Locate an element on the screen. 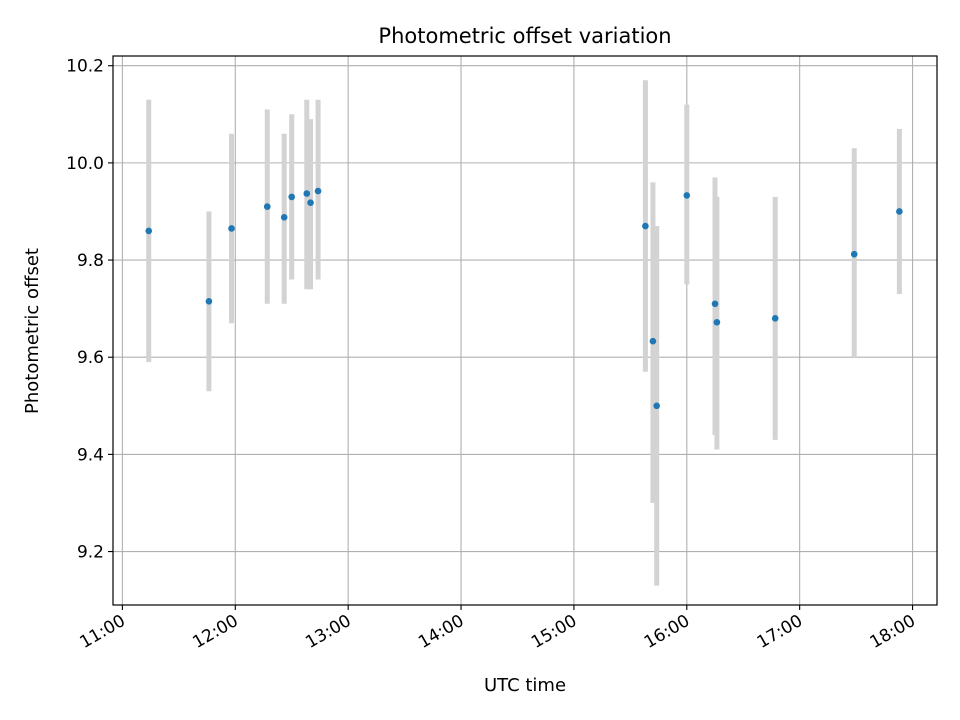 The width and height of the screenshot is (960, 720). y-tick-label: 9.6 is located at coordinates (90, 358).